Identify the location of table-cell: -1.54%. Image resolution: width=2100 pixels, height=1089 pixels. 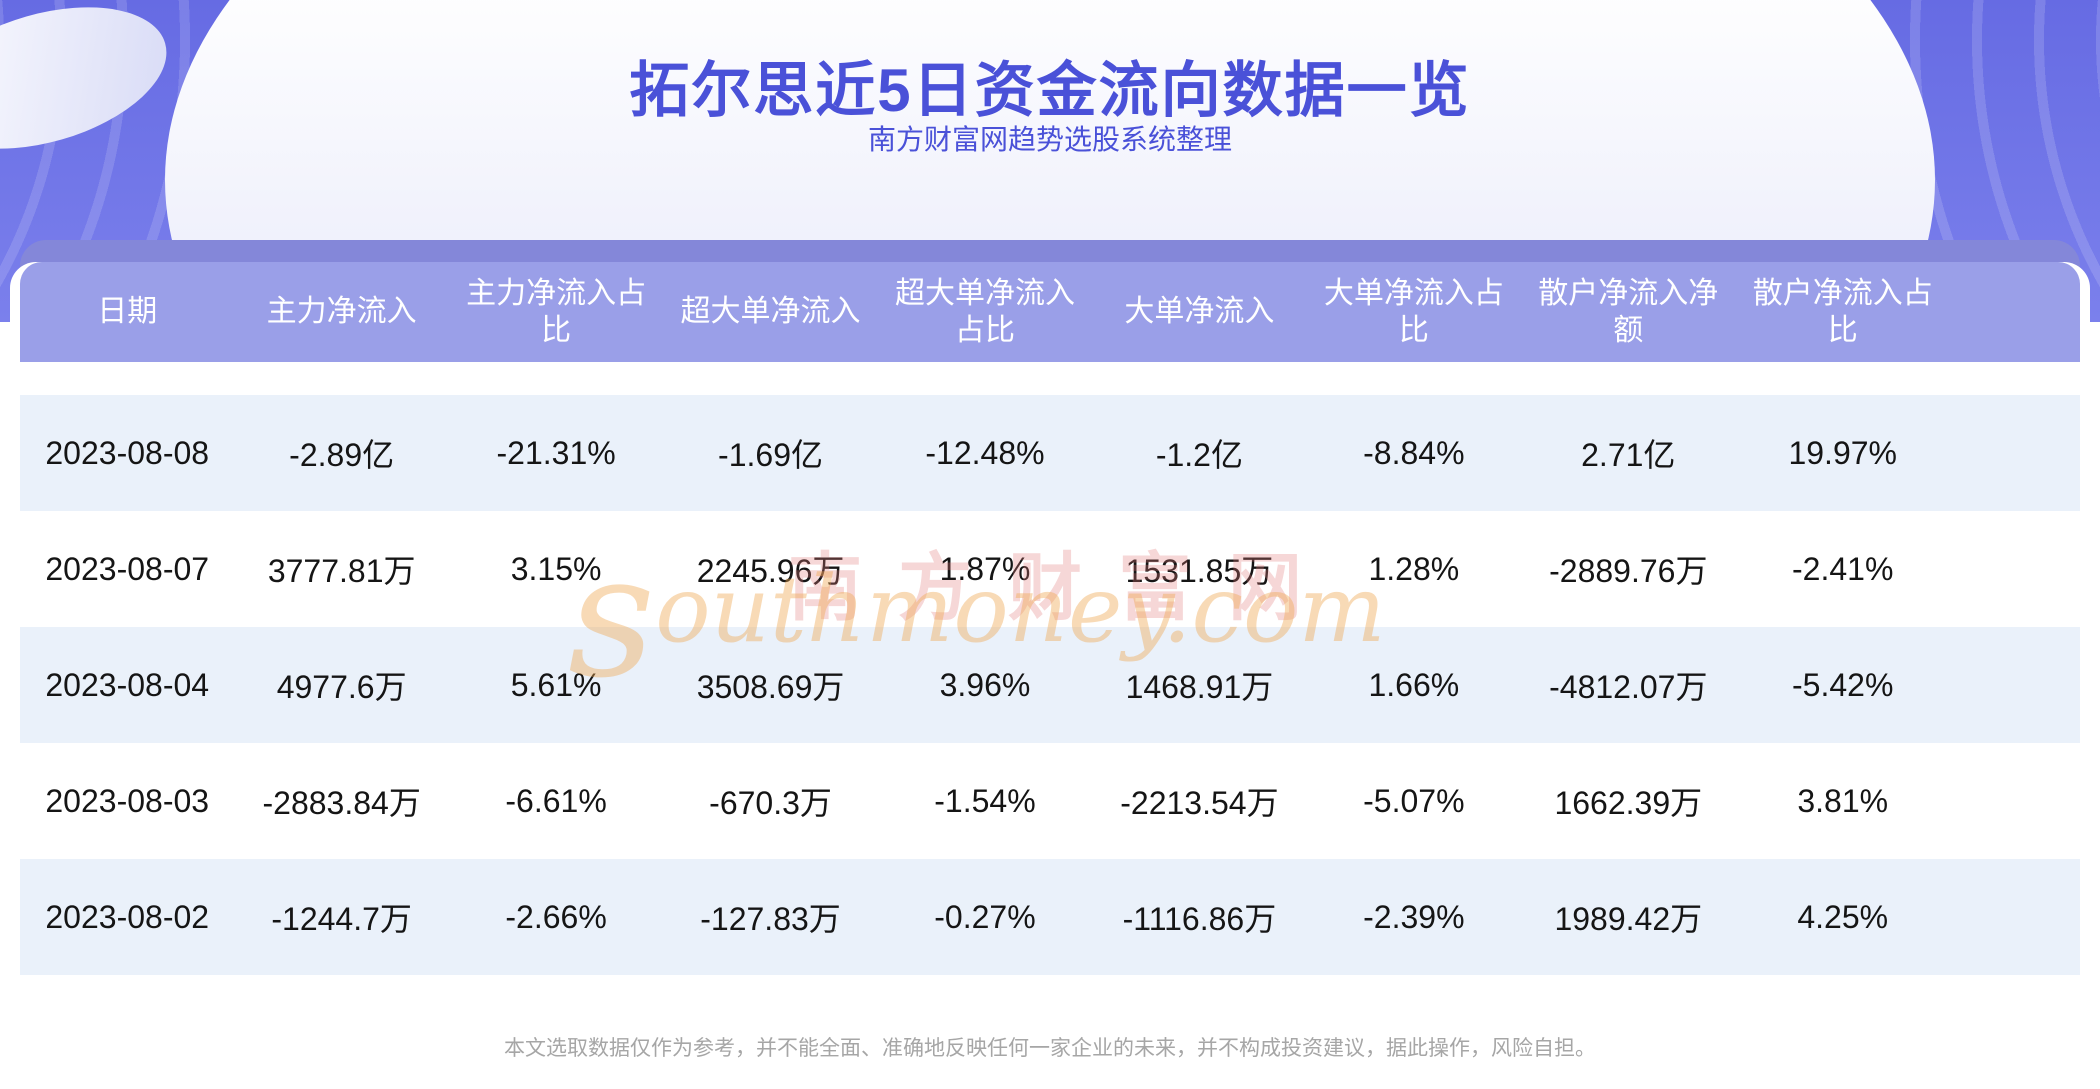
(985, 800).